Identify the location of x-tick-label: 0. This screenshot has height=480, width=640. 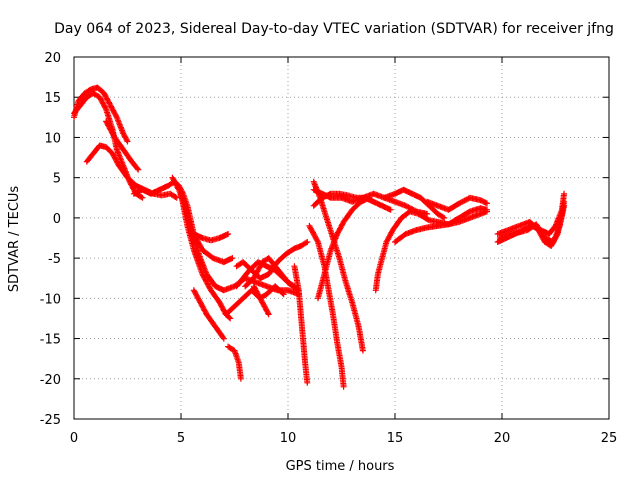
(74, 438).